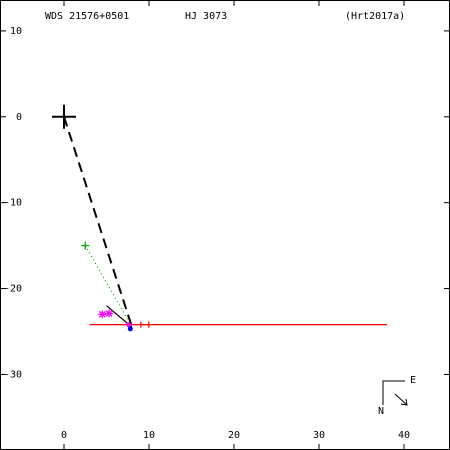 The image size is (450, 450). Describe the element at coordinates (404, 435) in the screenshot. I see `x-tick-label: 40` at that location.